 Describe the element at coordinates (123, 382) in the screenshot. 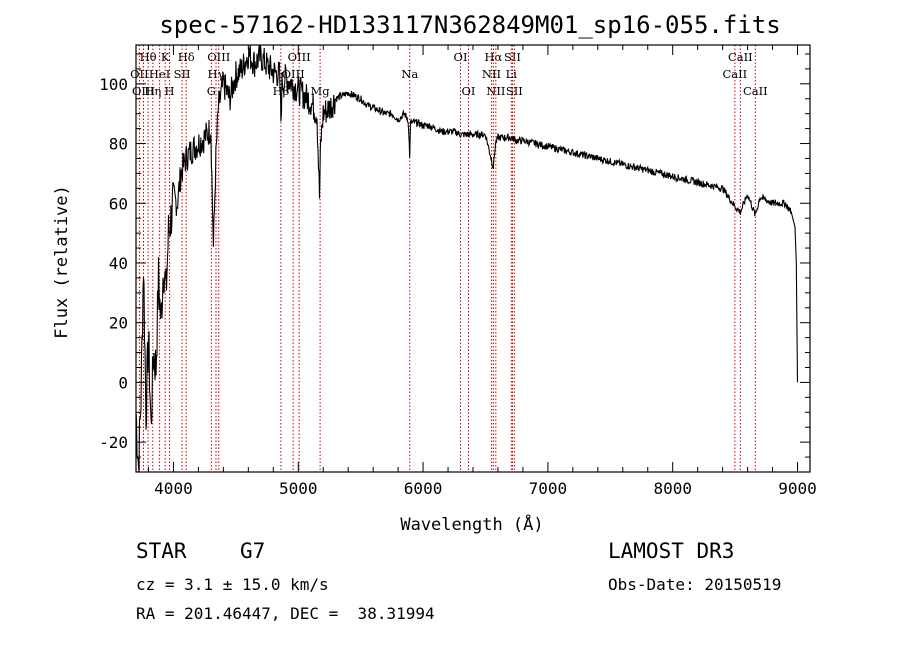

I see `y-tick-label: 0` at that location.